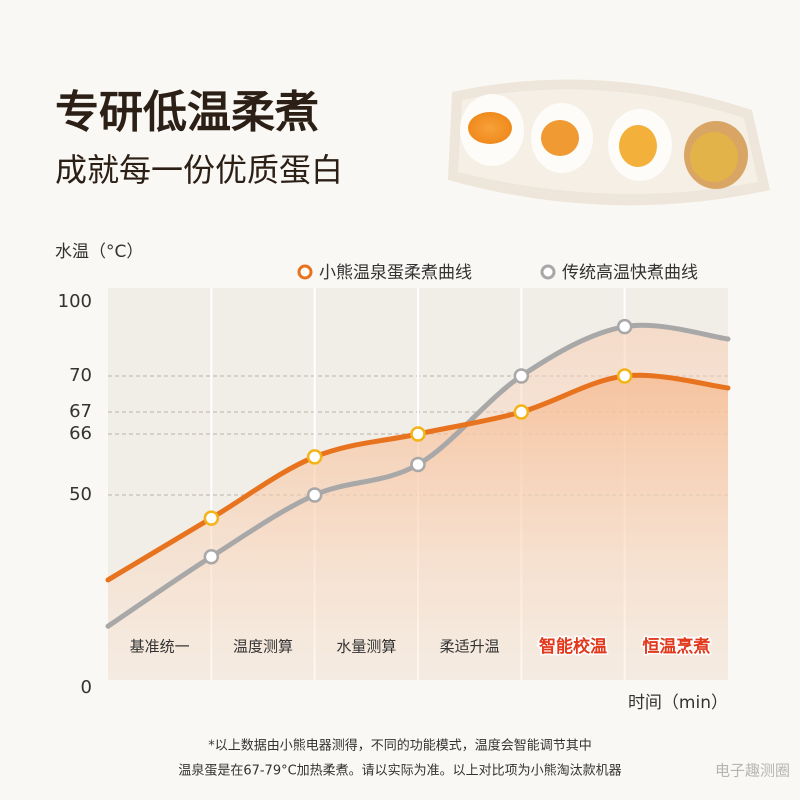  I want to click on stage-label: 柔适升温, so click(470, 647).